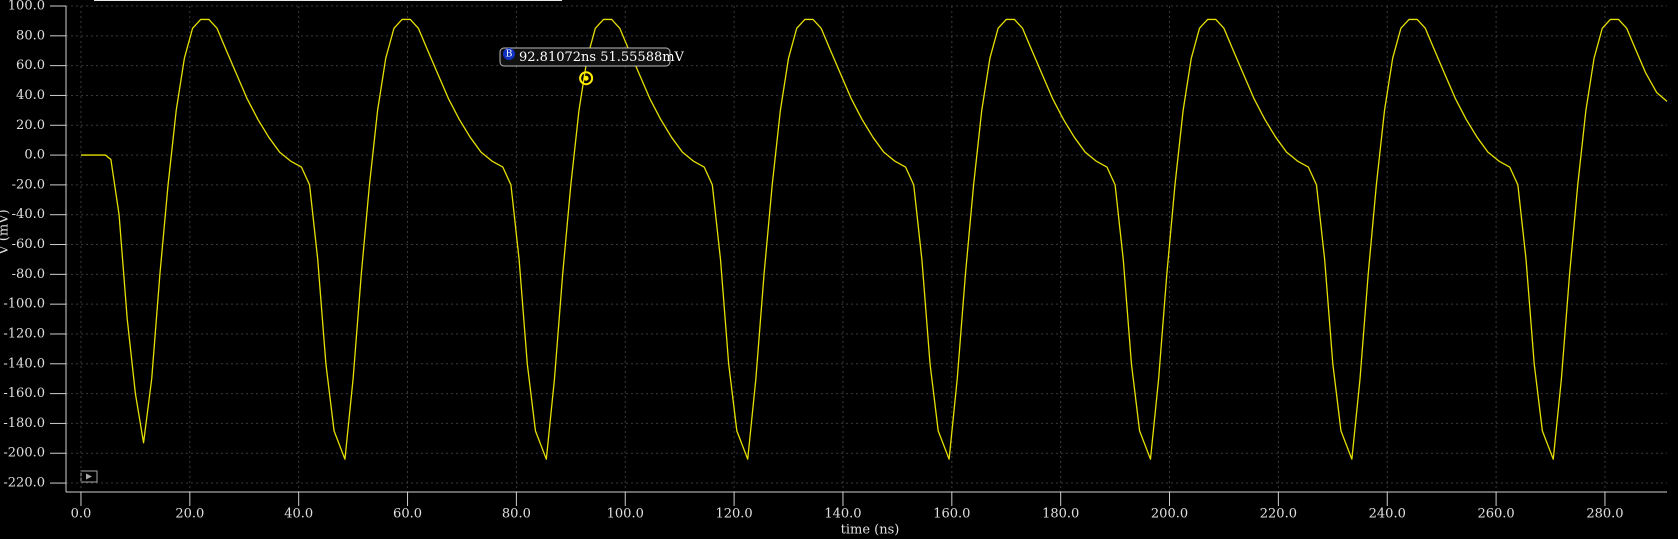 This screenshot has height=539, width=1678. What do you see at coordinates (24, 304) in the screenshot?
I see `y-tick-label: -100.0` at bounding box center [24, 304].